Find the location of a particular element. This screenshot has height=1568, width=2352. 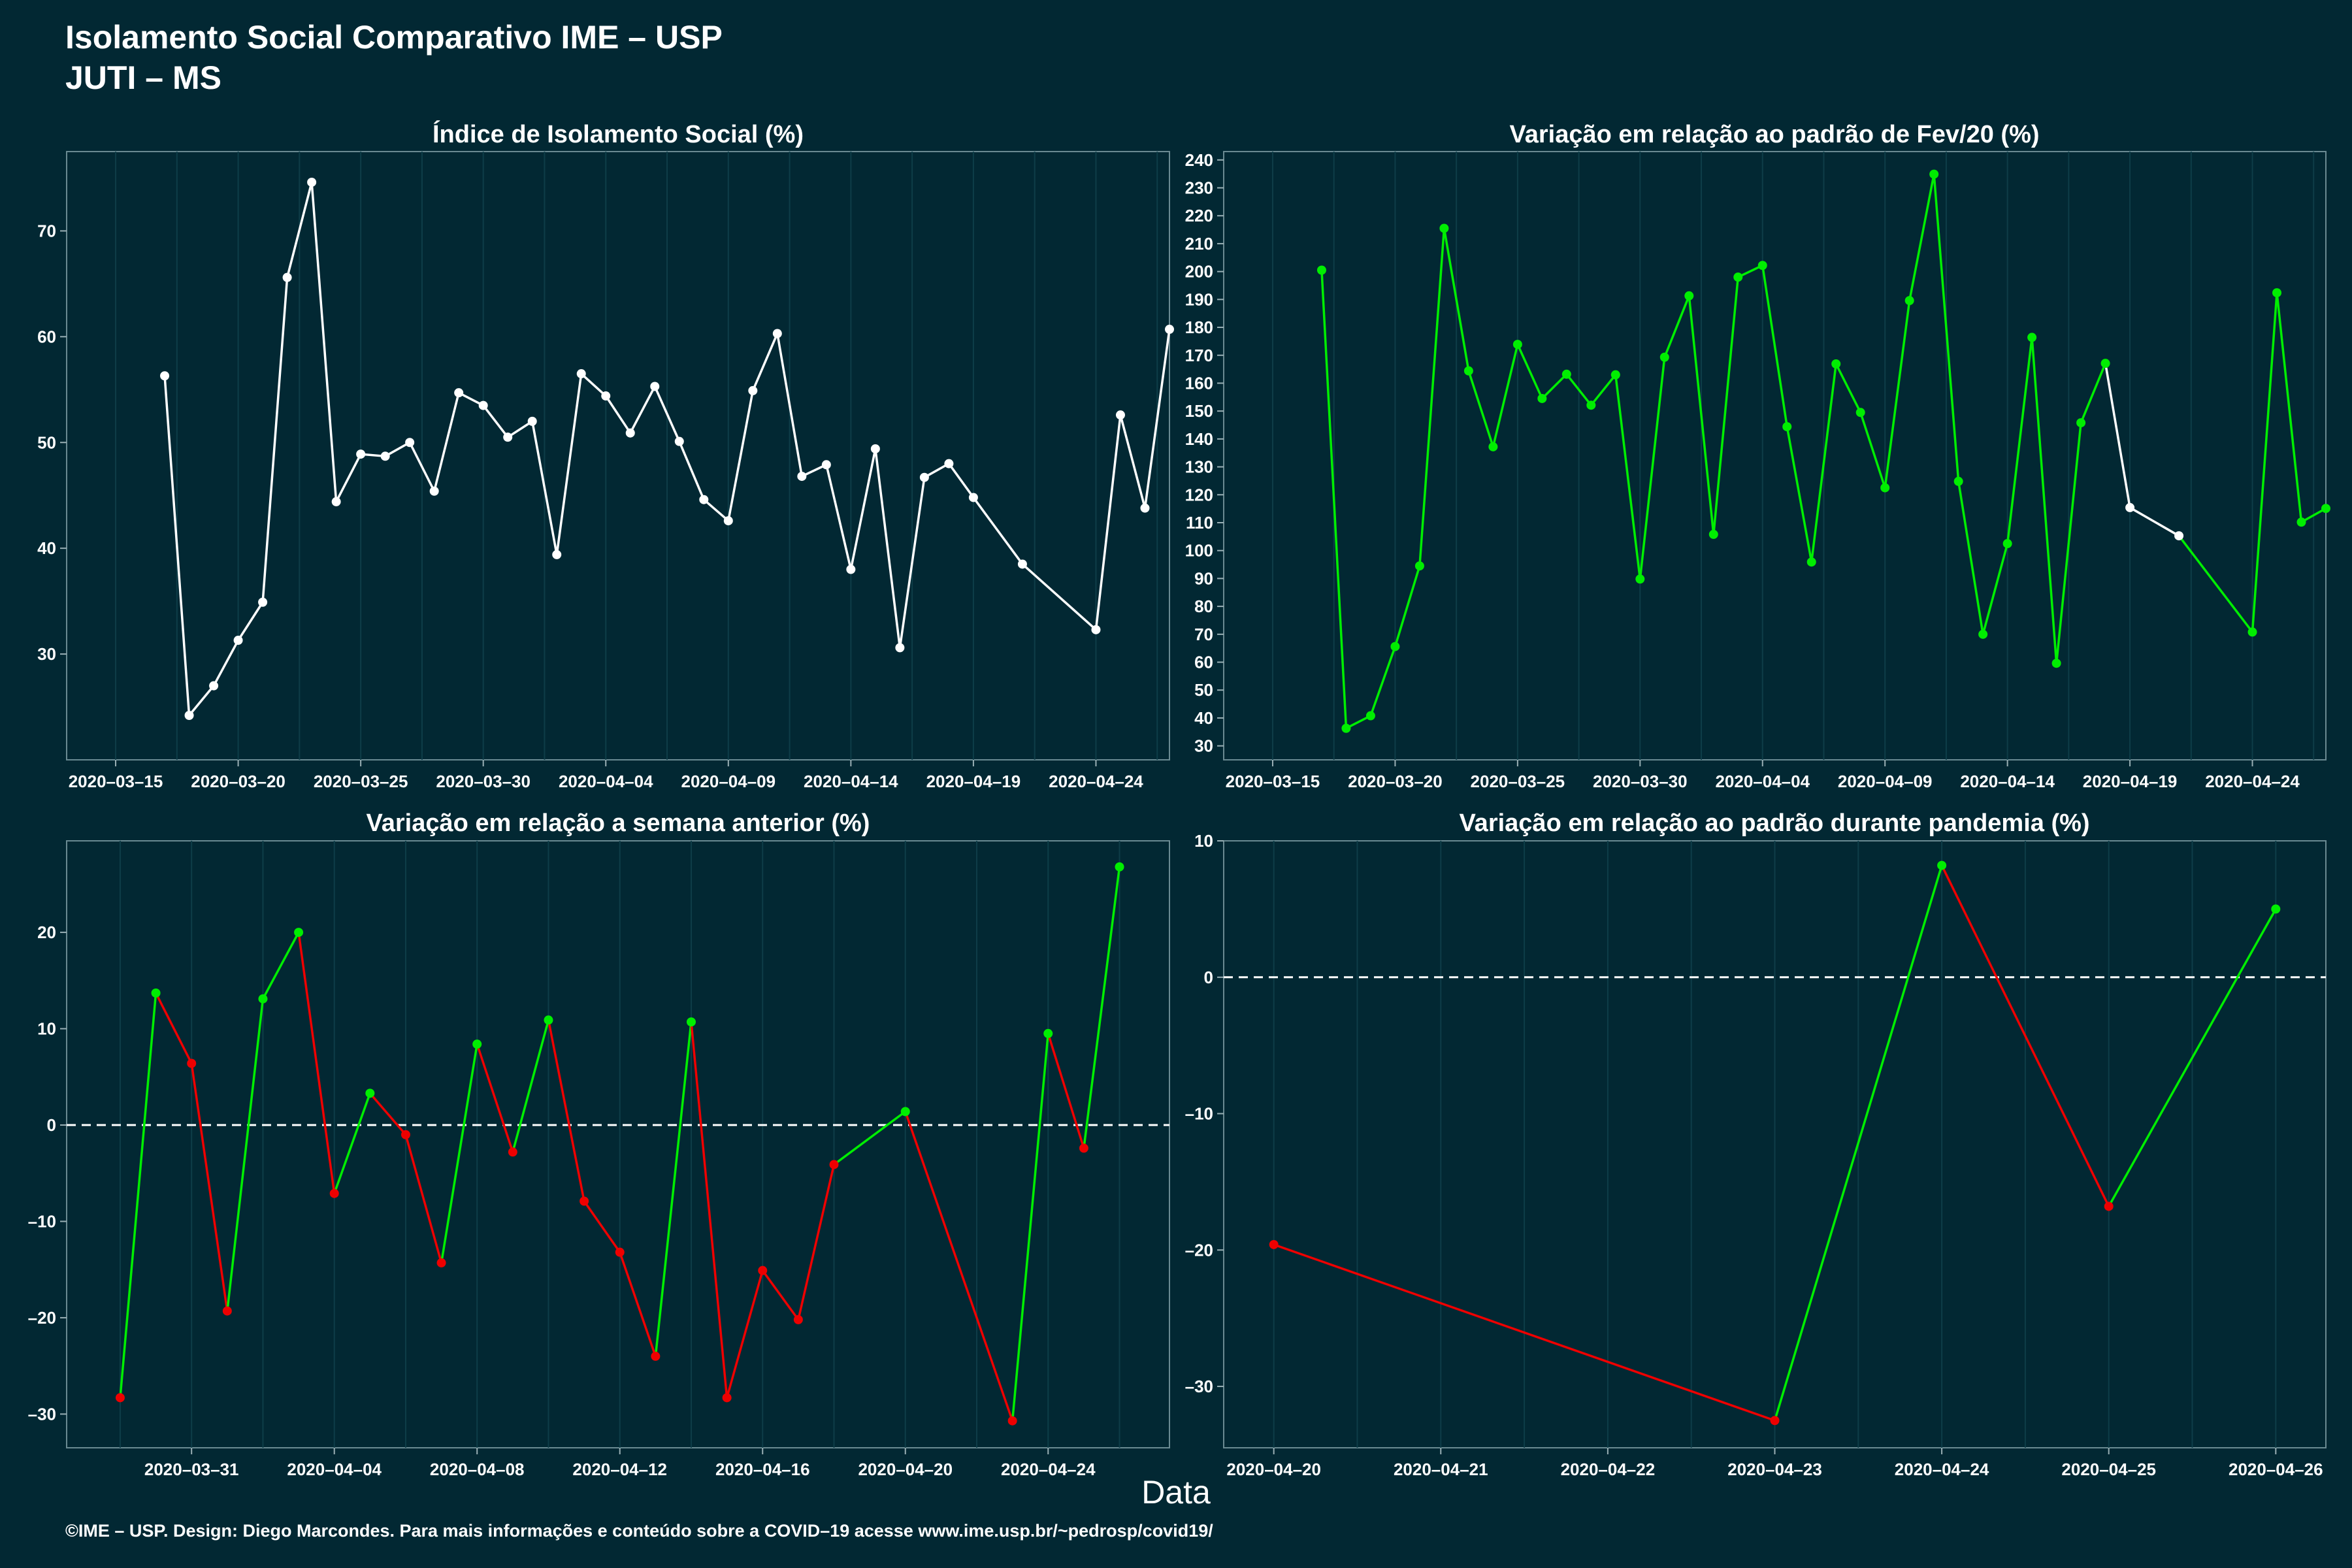

y-tick-label: –30 is located at coordinates (42, 1414).